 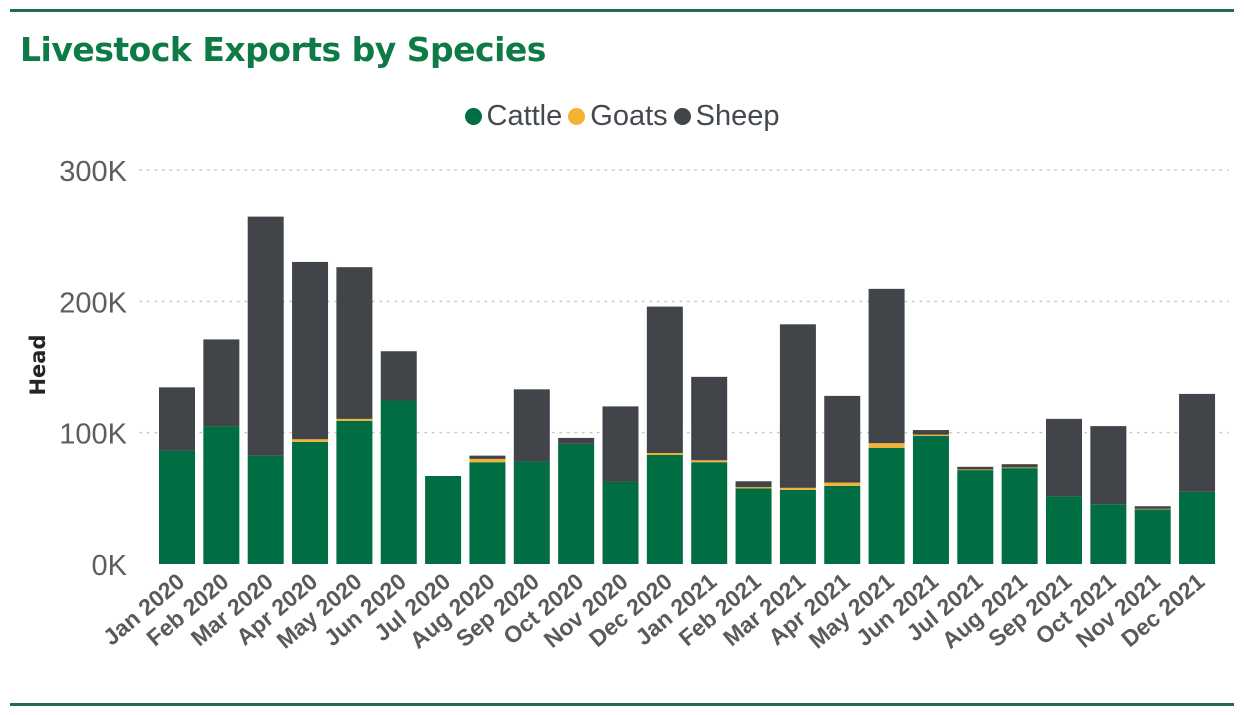 What do you see at coordinates (622, 10) in the screenshot?
I see `top-rule` at bounding box center [622, 10].